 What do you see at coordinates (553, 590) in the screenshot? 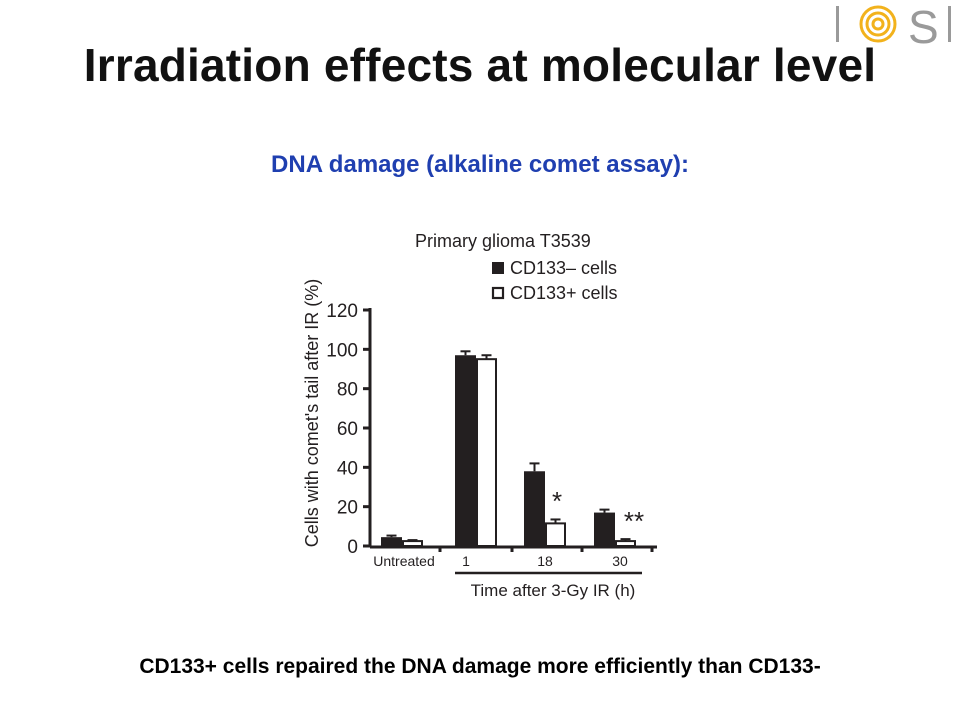
I see `x-axis-label: Time after 3-Gy IR (h)` at bounding box center [553, 590].